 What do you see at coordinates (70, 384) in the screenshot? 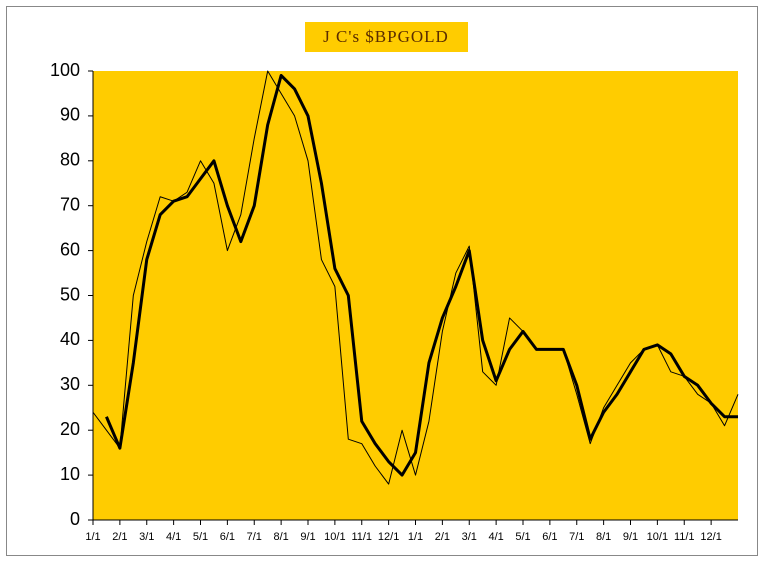
I see `y-tick-label: 30` at bounding box center [70, 384].